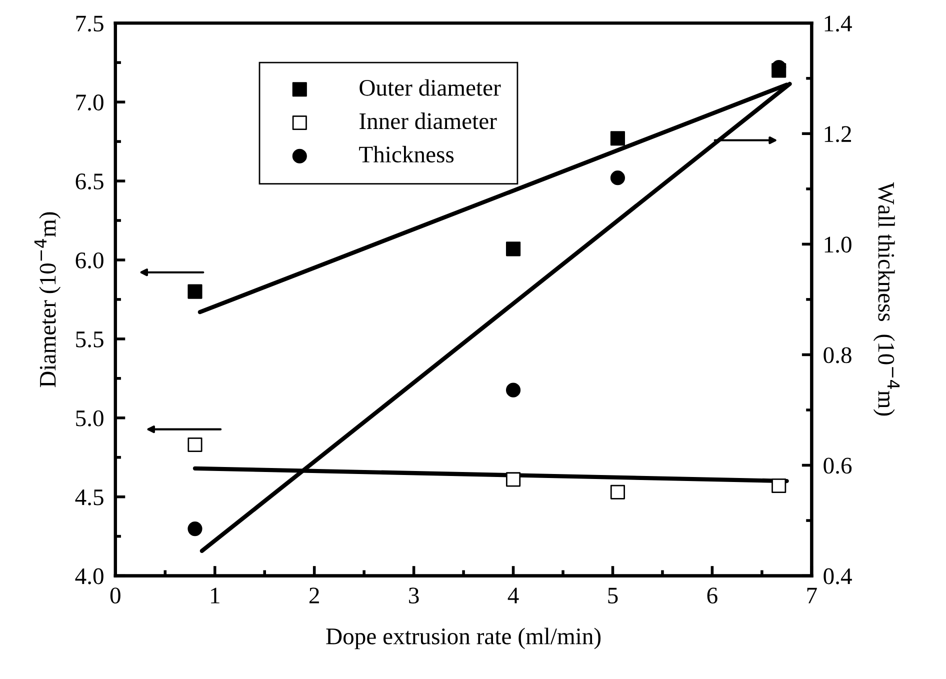  What do you see at coordinates (838, 355) in the screenshot?
I see `y2-tick-label: 0.8` at bounding box center [838, 355].